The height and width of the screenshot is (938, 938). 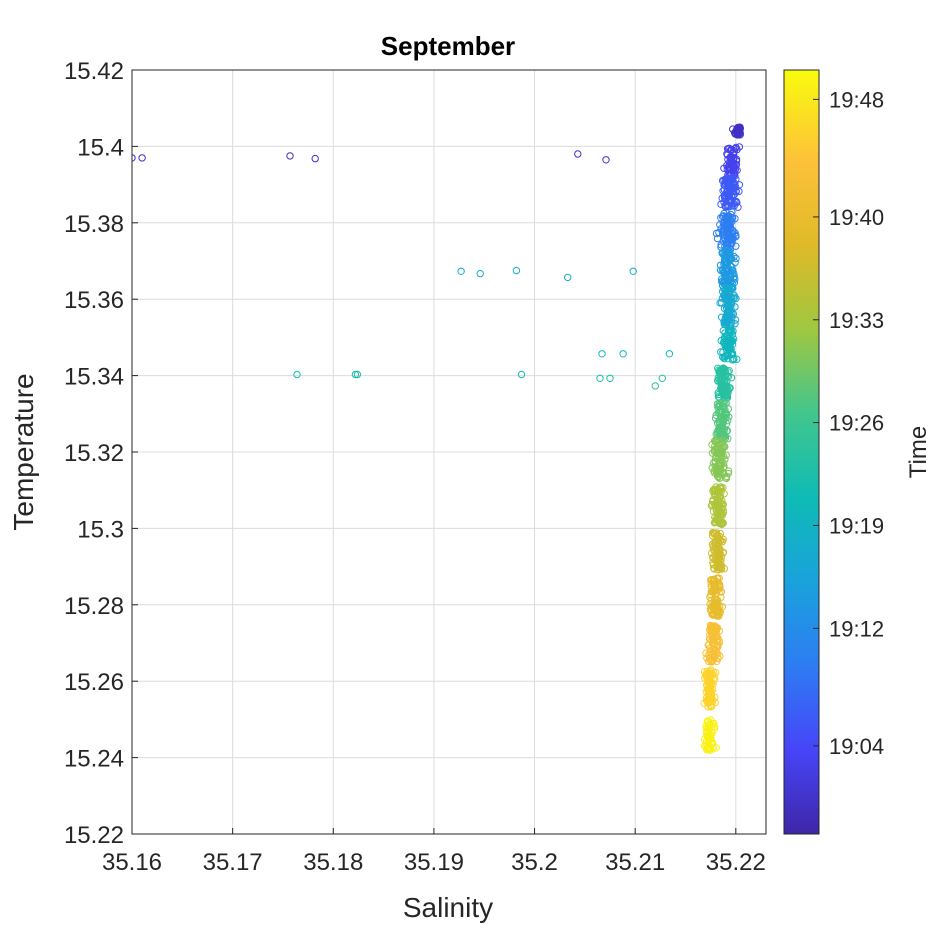 What do you see at coordinates (100, 147) in the screenshot?
I see `y-tick-label: 15.4` at bounding box center [100, 147].